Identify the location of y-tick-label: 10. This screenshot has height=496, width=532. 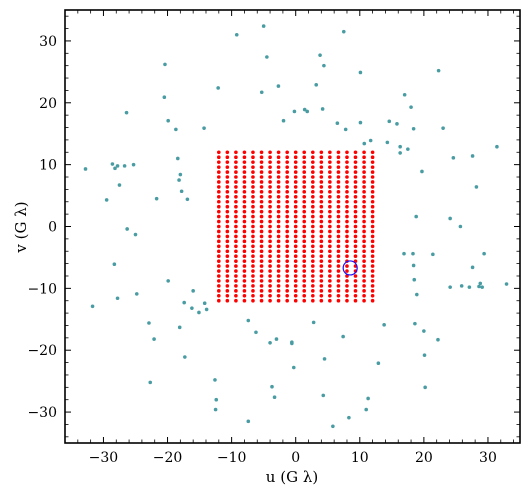
(48, 166).